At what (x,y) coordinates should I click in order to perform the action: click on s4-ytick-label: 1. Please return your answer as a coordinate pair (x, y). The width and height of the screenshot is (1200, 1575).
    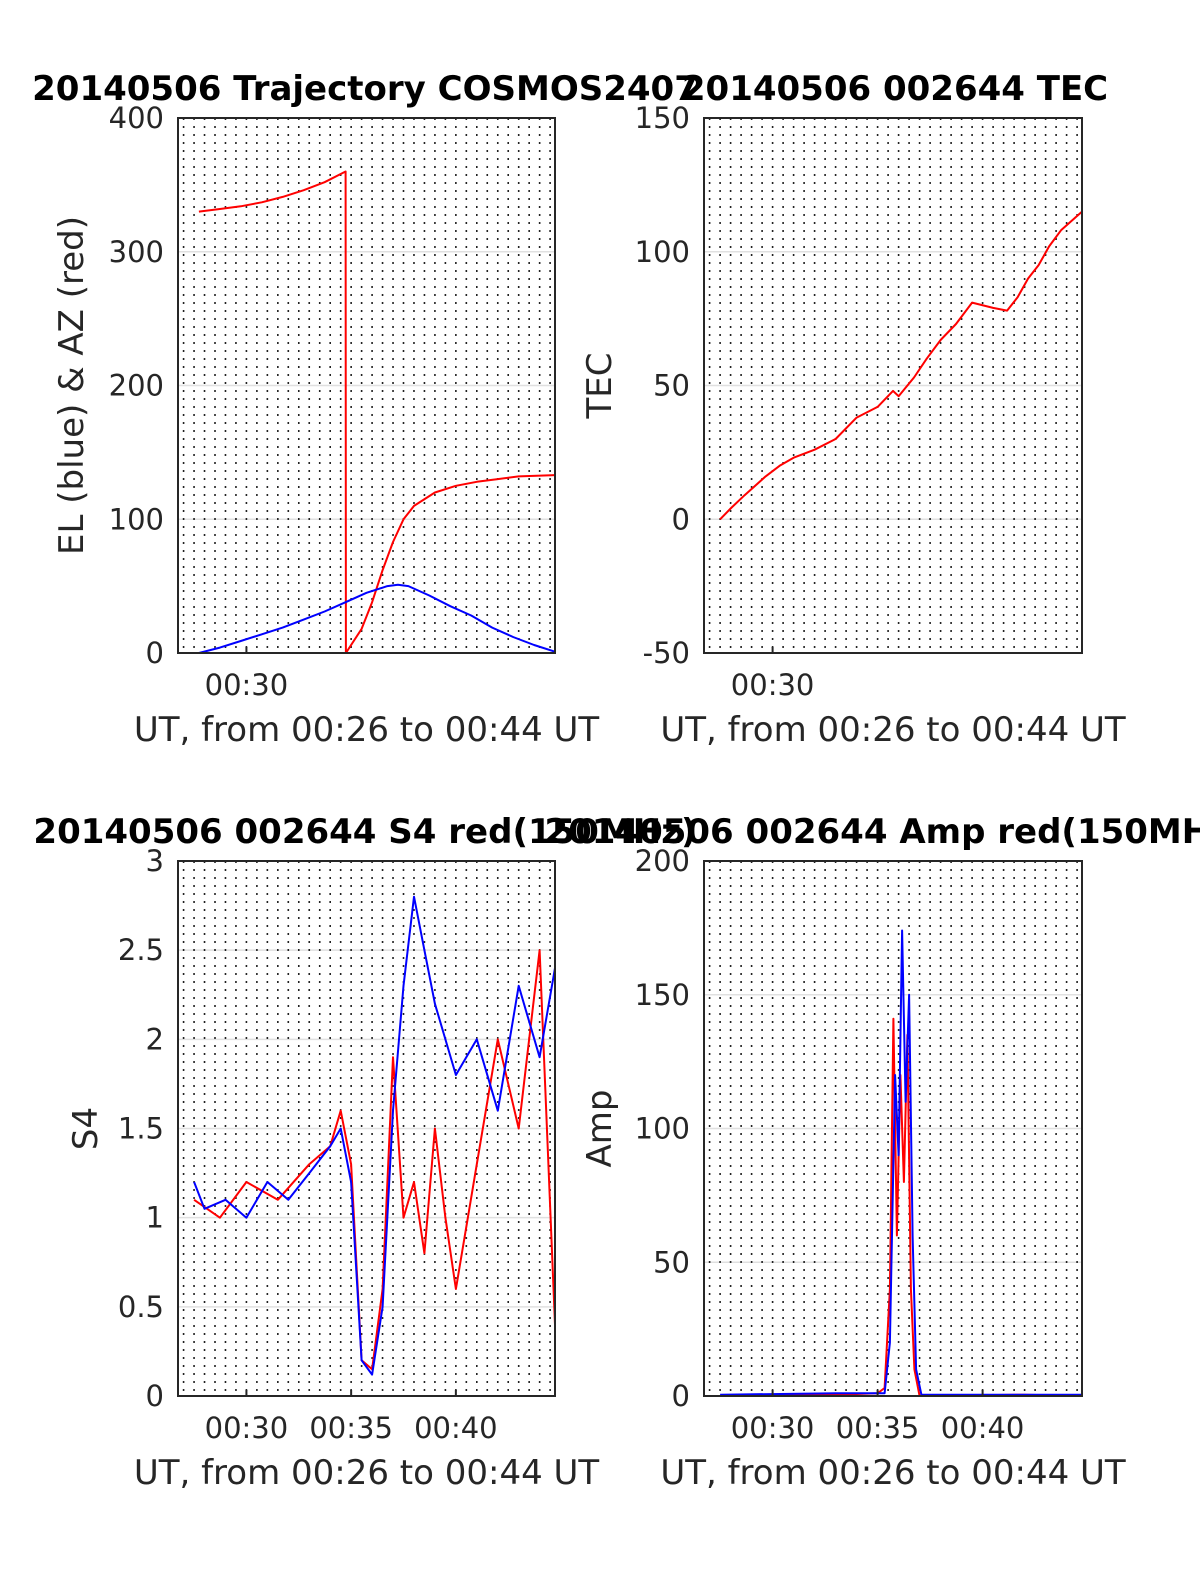
    Looking at the image, I should click on (155, 1218).